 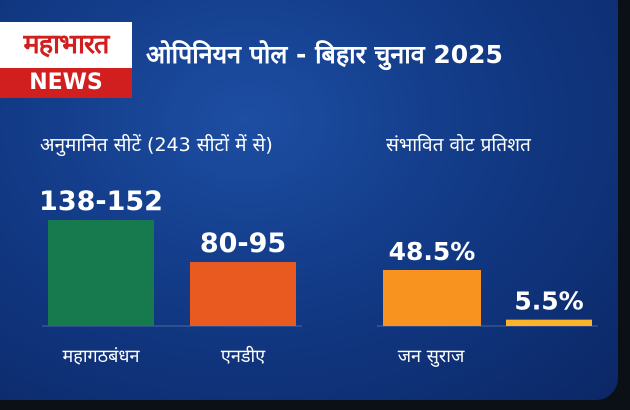 What do you see at coordinates (102, 356) in the screenshot?
I see `seats-category-label-0: महागठबंधन` at bounding box center [102, 356].